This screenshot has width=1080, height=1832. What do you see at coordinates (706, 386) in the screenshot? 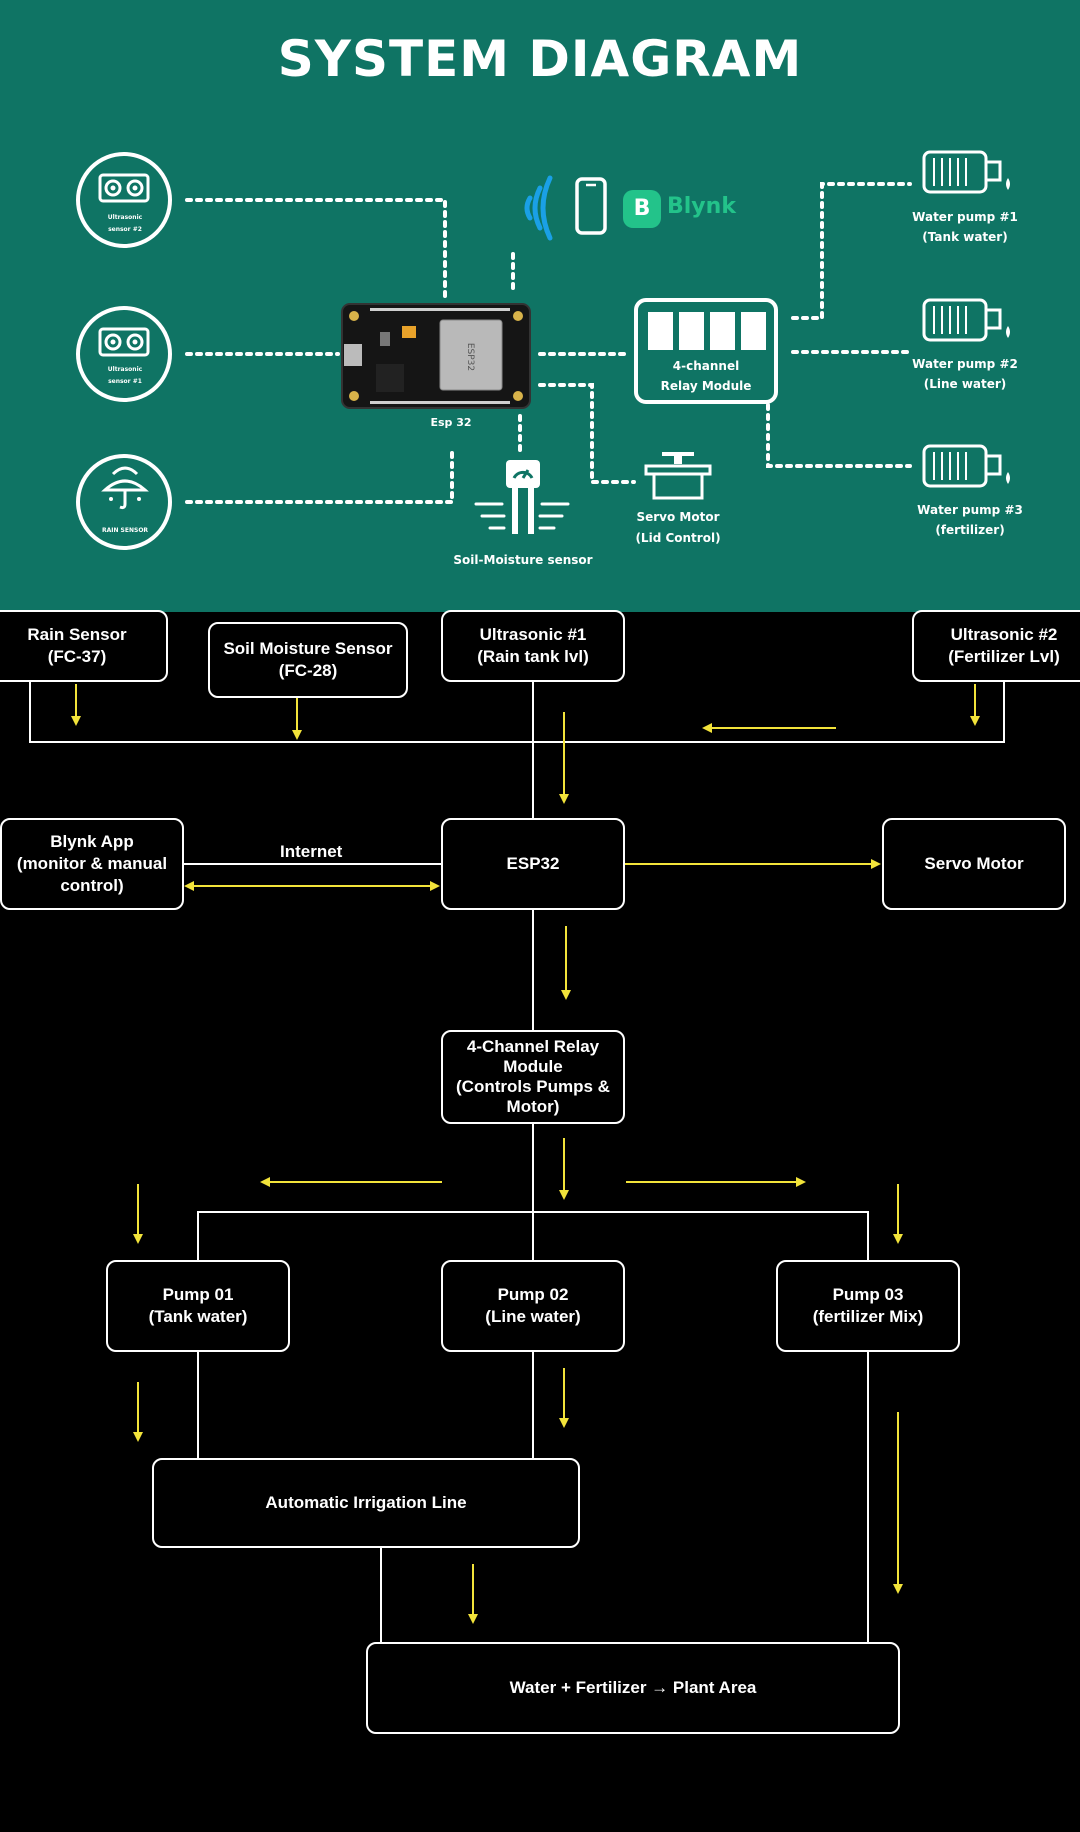
I see `relay-module-label-2: Relay Module` at bounding box center [706, 386].